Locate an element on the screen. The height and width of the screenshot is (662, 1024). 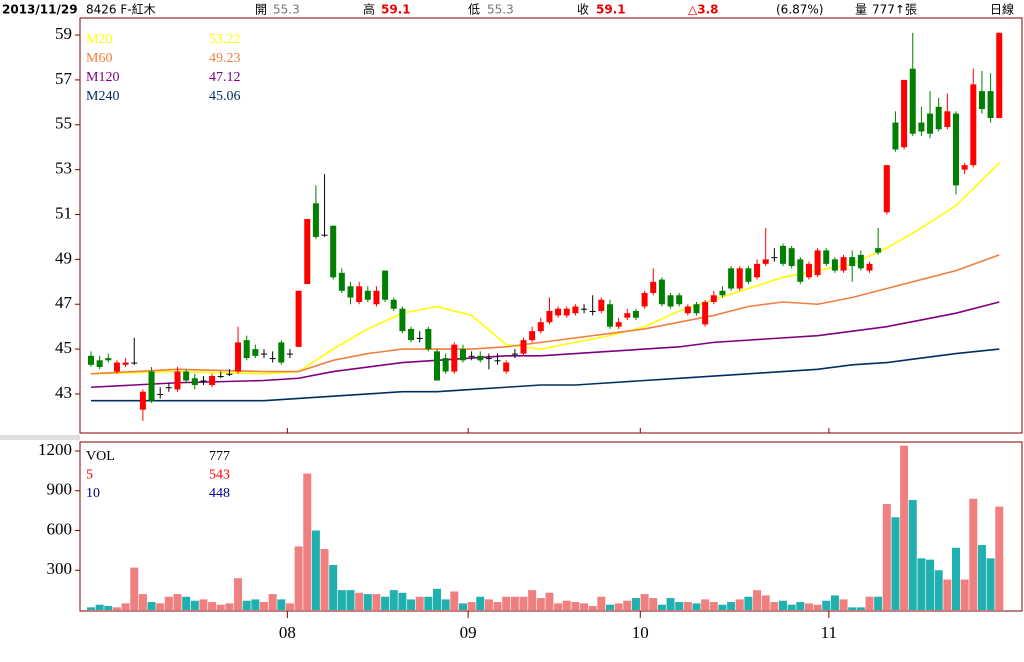
x-tick-label: 09 is located at coordinates (468, 632).